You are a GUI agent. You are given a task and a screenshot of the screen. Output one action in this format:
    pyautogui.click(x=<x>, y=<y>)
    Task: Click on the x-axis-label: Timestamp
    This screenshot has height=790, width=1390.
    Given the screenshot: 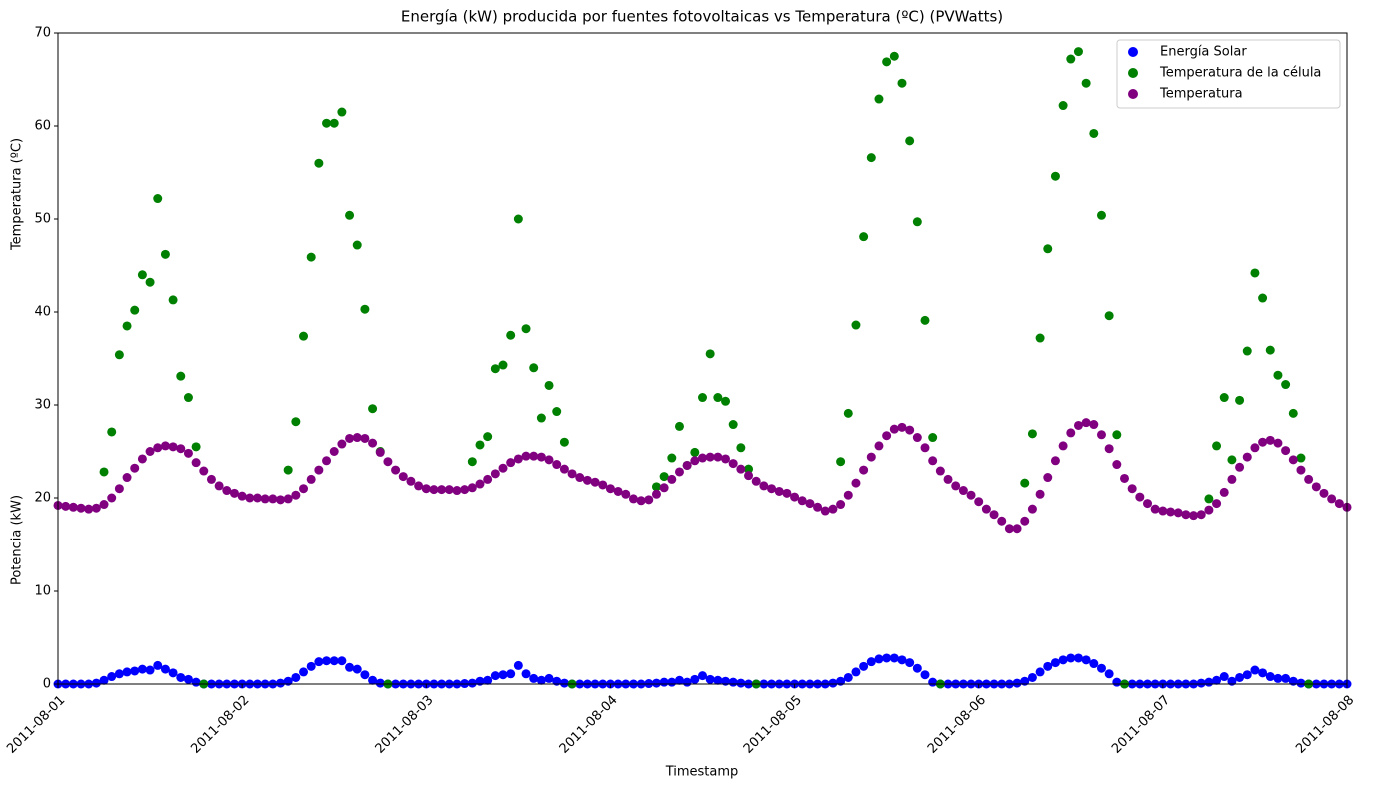 What is the action you would take?
    pyautogui.click(x=702, y=772)
    